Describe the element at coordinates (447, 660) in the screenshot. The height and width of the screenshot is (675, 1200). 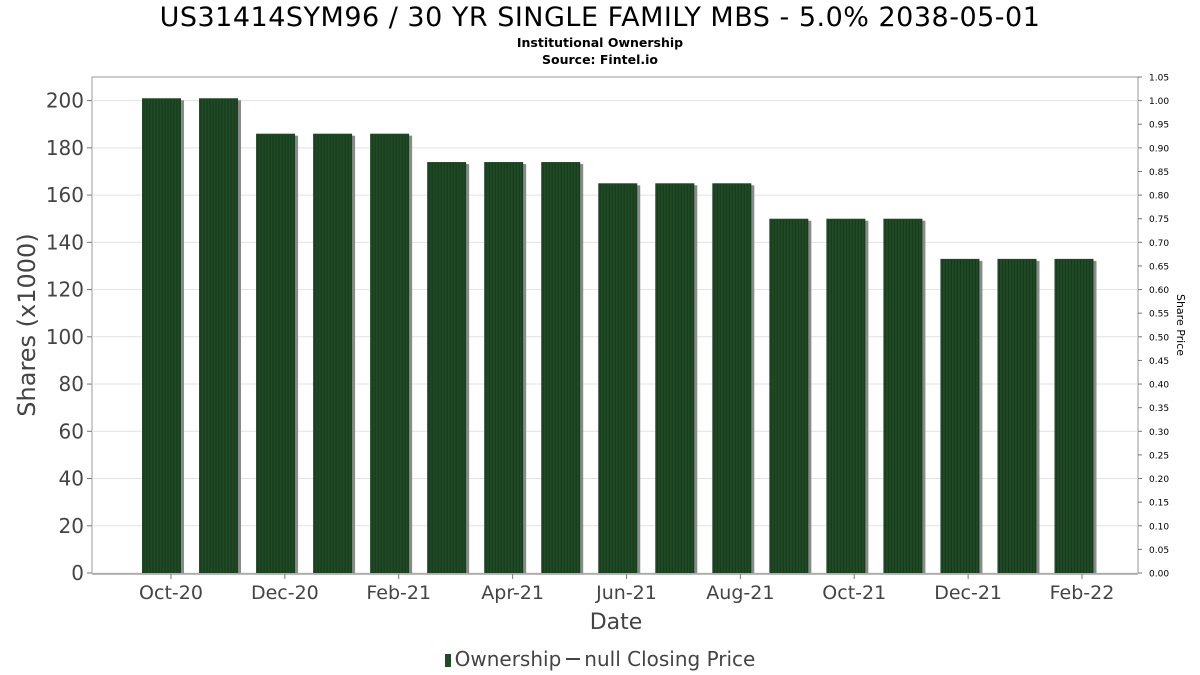
I see `legend-ownership-swatch` at that location.